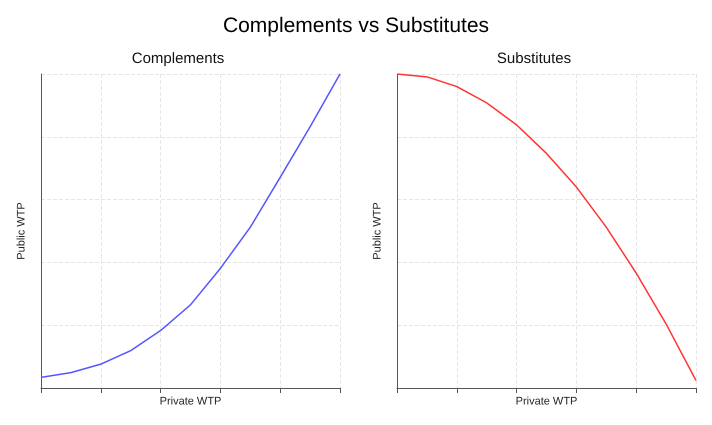 The width and height of the screenshot is (712, 425). What do you see at coordinates (178, 58) in the screenshot?
I see `chart-subtitle: Complements` at bounding box center [178, 58].